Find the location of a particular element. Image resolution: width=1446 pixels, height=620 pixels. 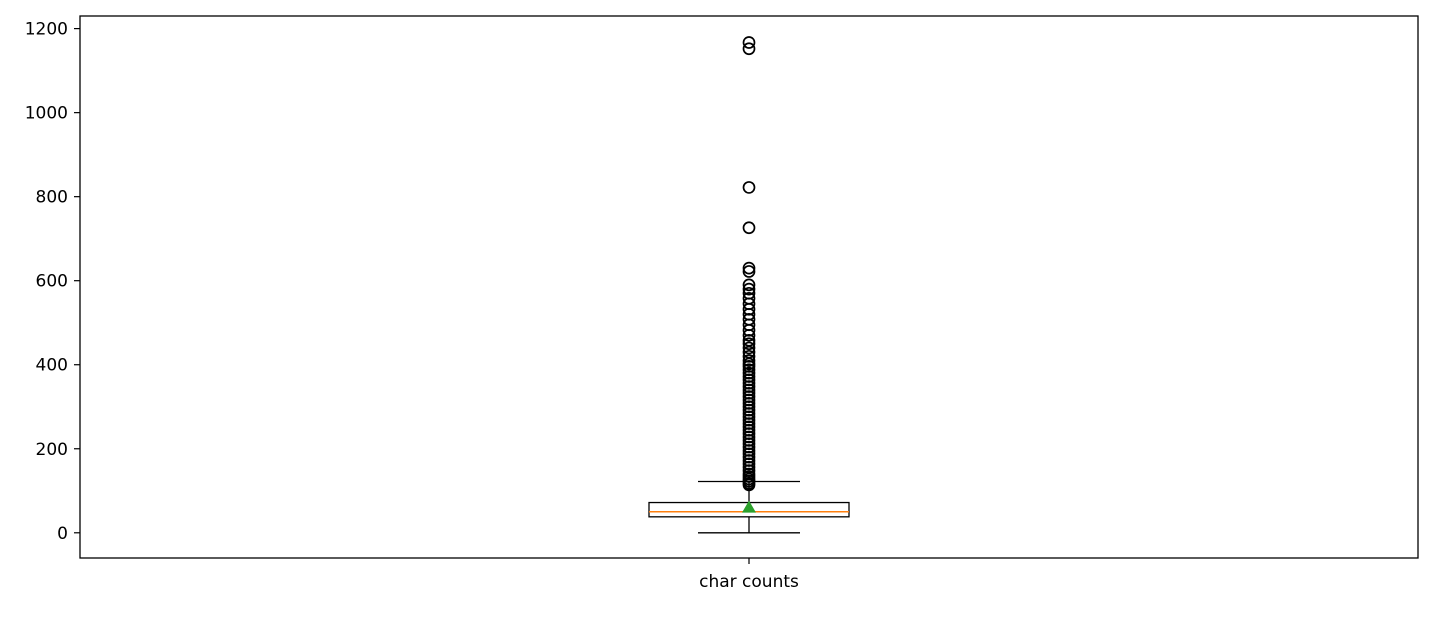

y-axis: 0 200 400 600 800 1000 1200 is located at coordinates (52, 282).